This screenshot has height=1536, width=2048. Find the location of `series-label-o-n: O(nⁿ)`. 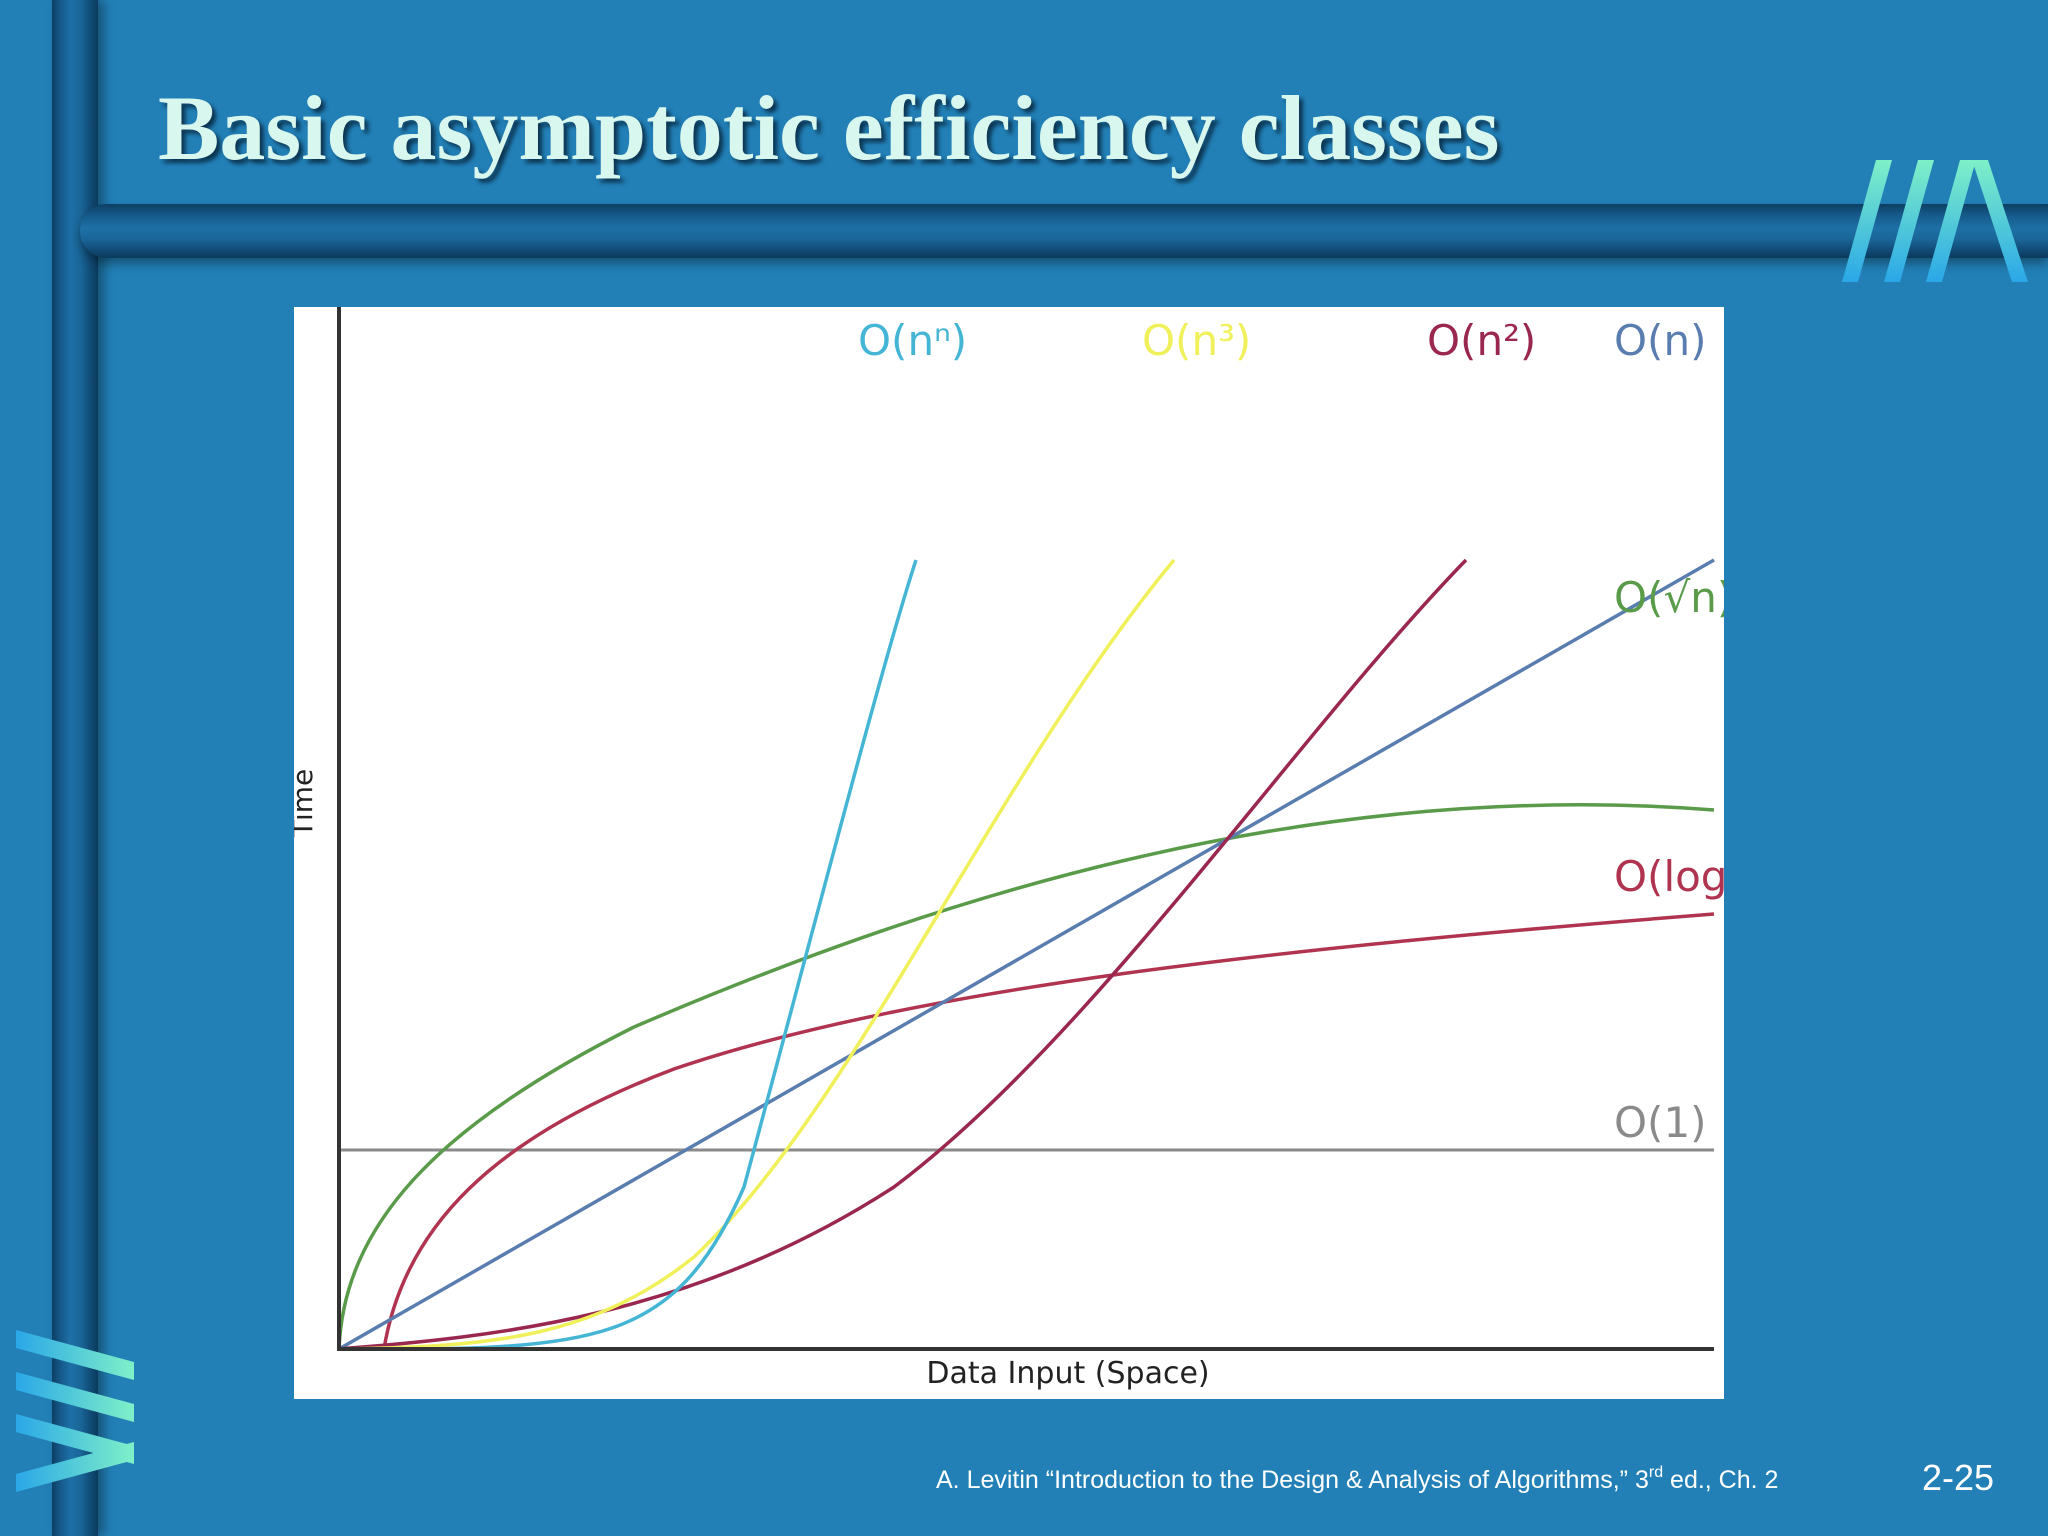

series-label-o-n: O(nⁿ) is located at coordinates (912, 340).